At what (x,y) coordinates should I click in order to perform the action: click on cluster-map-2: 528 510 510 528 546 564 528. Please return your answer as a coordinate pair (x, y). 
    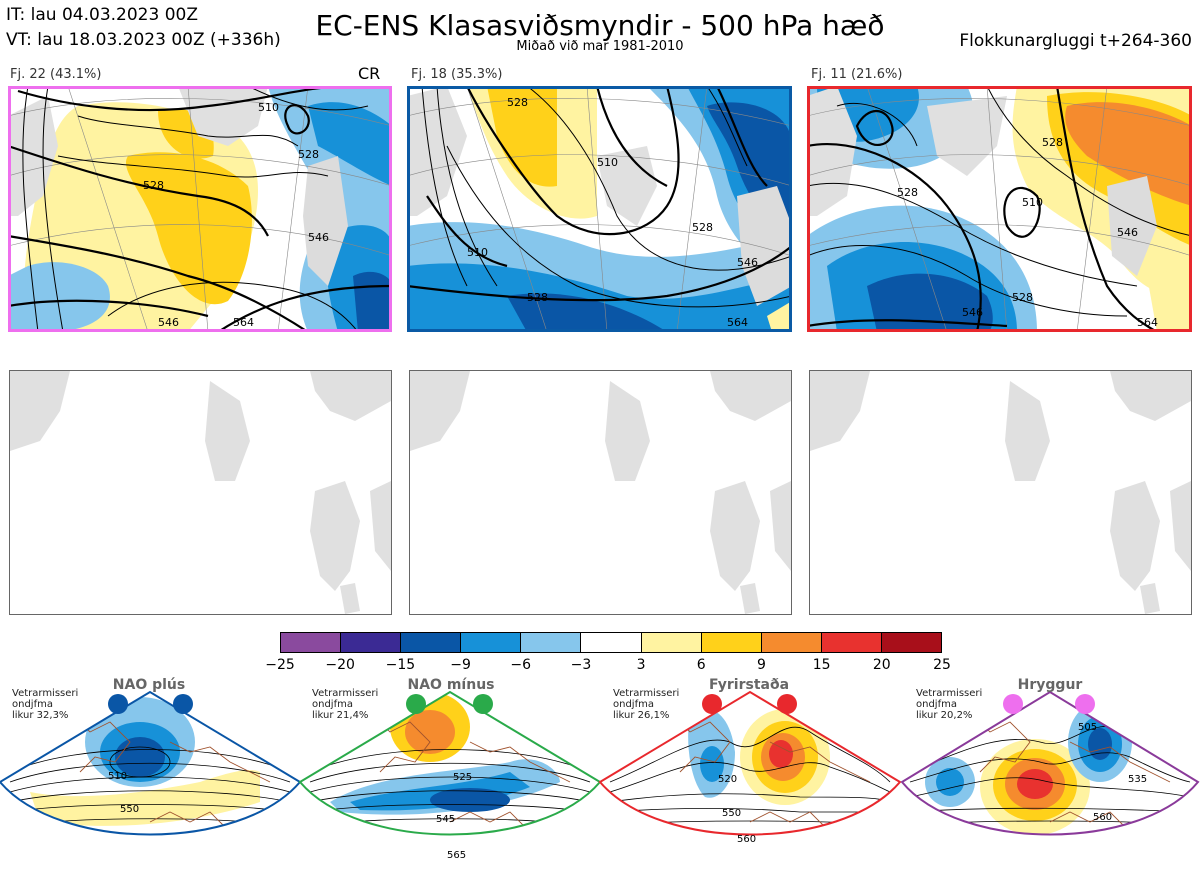
    Looking at the image, I should click on (599, 209).